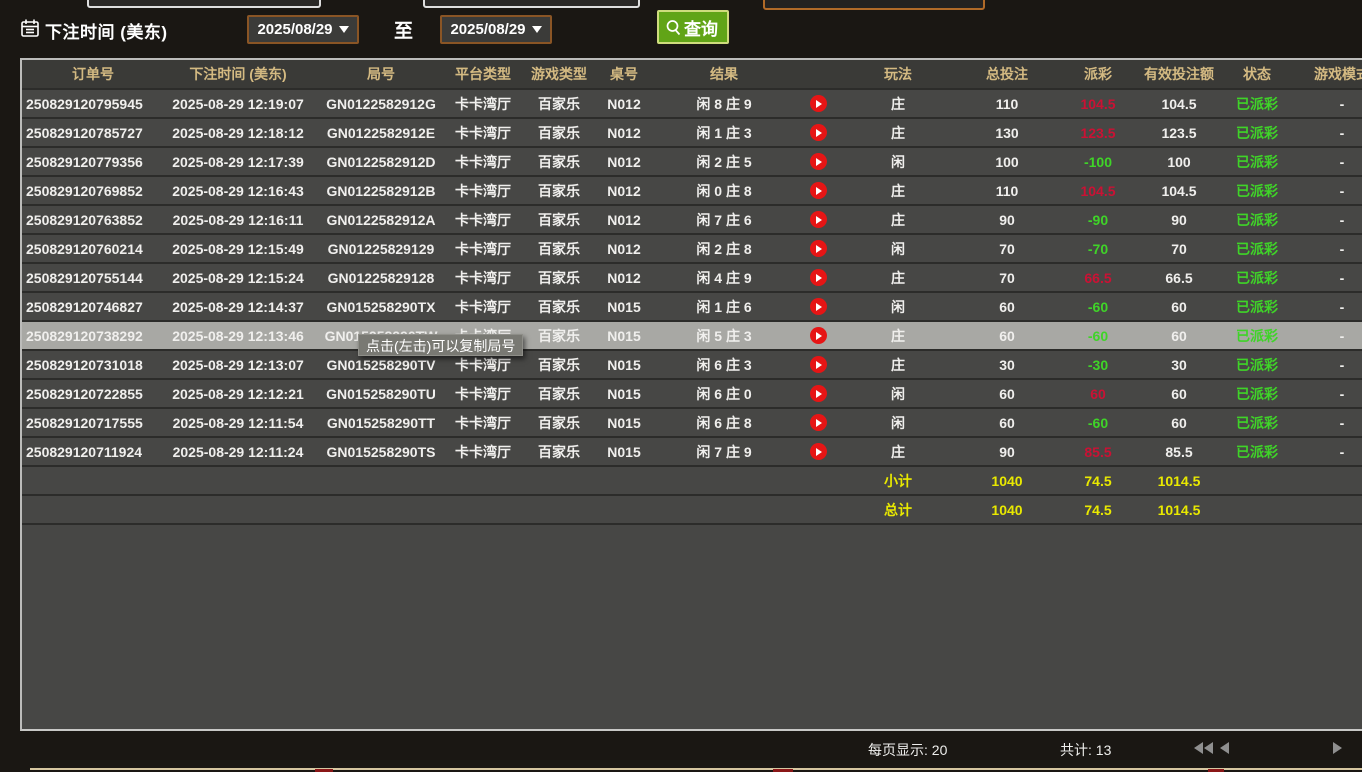 The image size is (1362, 772). What do you see at coordinates (1203, 748) in the screenshot?
I see `first-page-icon` at bounding box center [1203, 748].